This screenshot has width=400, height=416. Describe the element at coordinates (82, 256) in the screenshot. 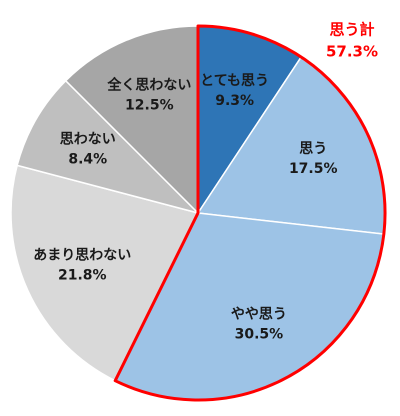

I see `slice-label: あまり思わない` at that location.